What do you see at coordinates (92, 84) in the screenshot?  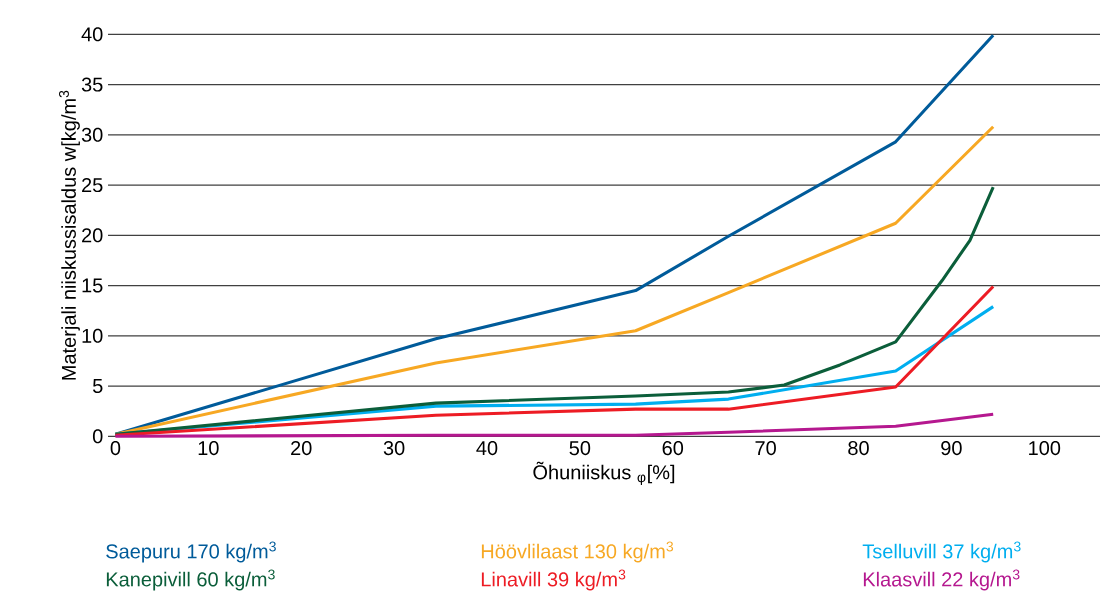 I see `y-tick-label: 35` at bounding box center [92, 84].